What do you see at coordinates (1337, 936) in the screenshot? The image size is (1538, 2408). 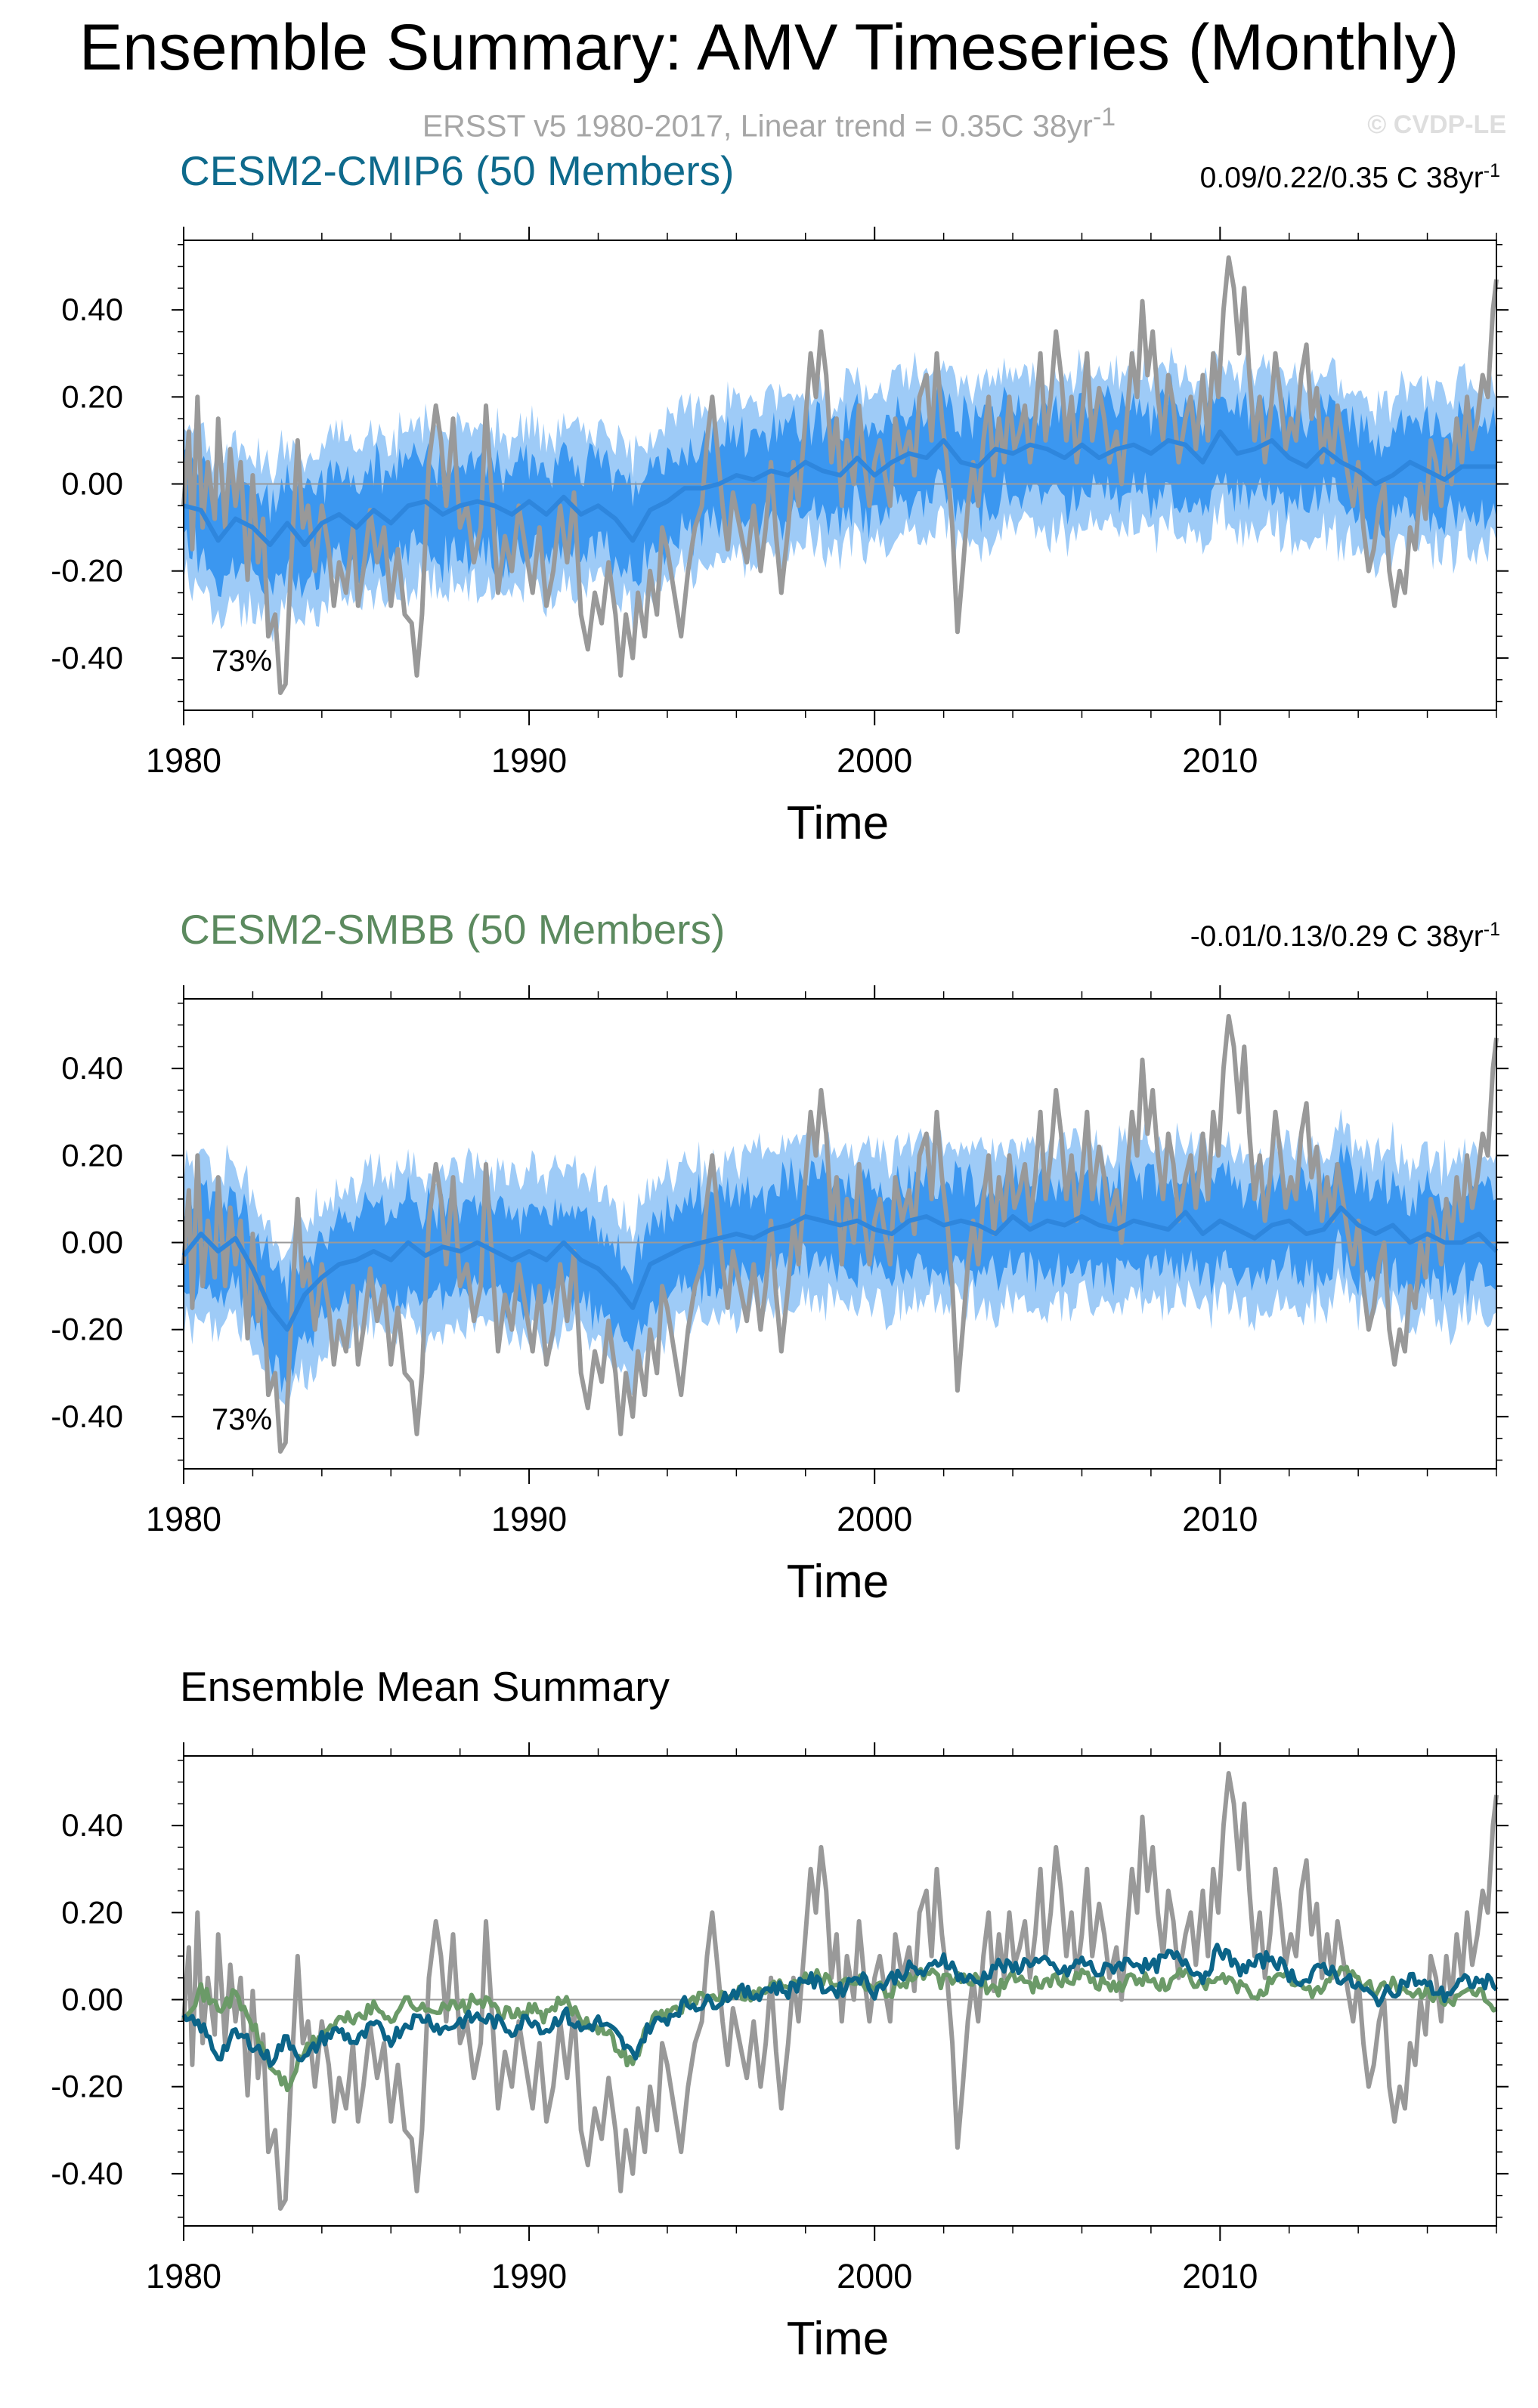 I see `panel-2-trend-text: -0.01/0.13/0.29 C 38yr` at bounding box center [1337, 936].